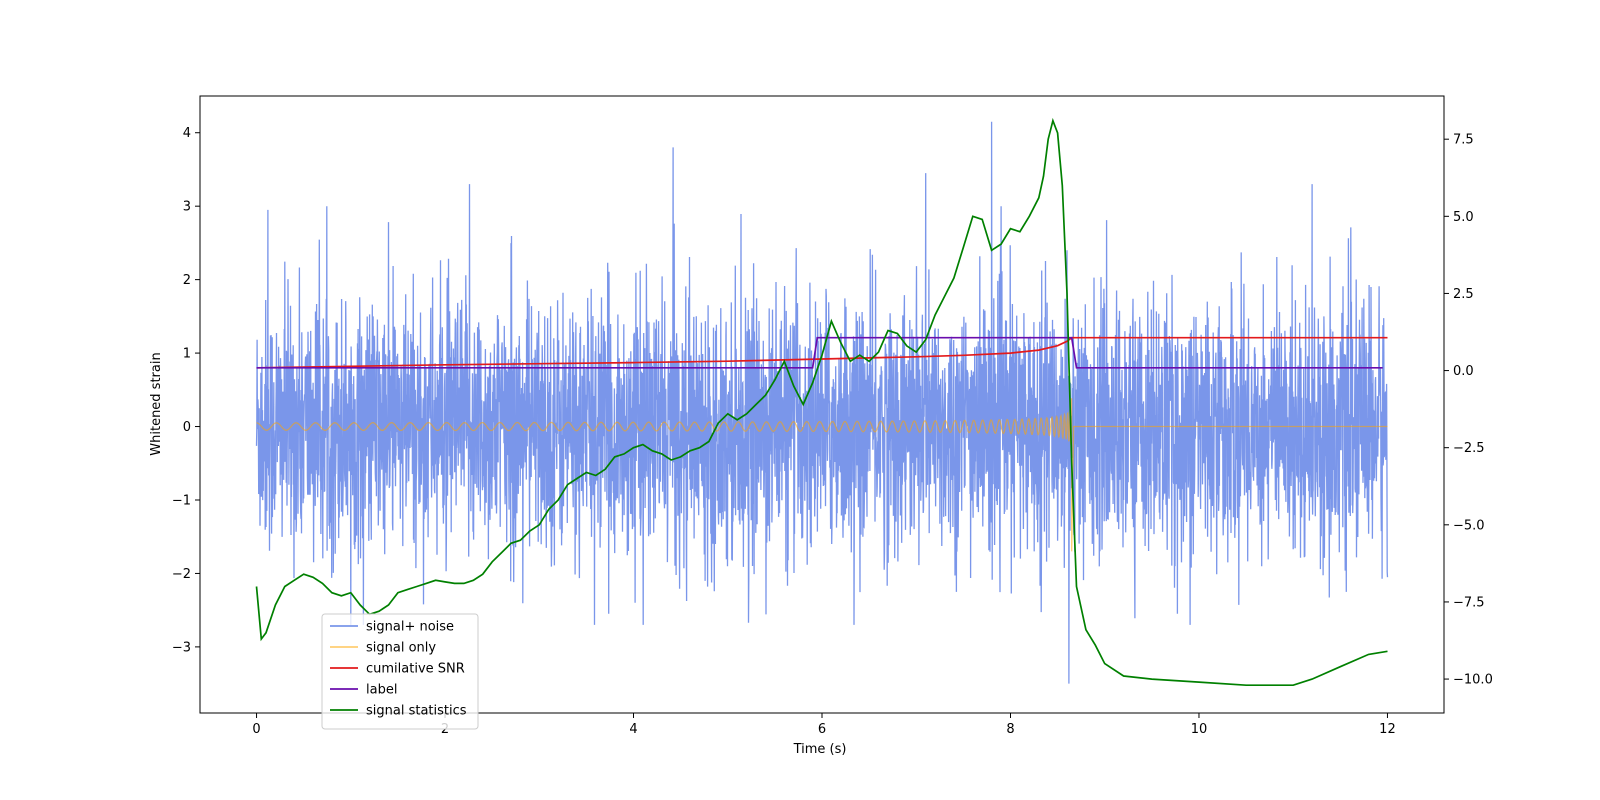  Describe the element at coordinates (181, 500) in the screenshot. I see `y-tick-label: −1` at that location.